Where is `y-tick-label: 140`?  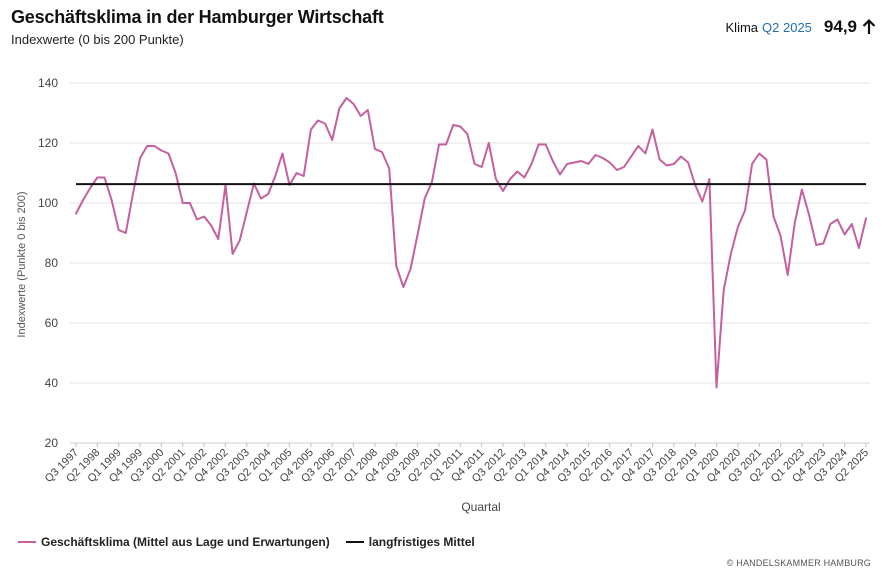 y-tick-label: 140 is located at coordinates (48, 83).